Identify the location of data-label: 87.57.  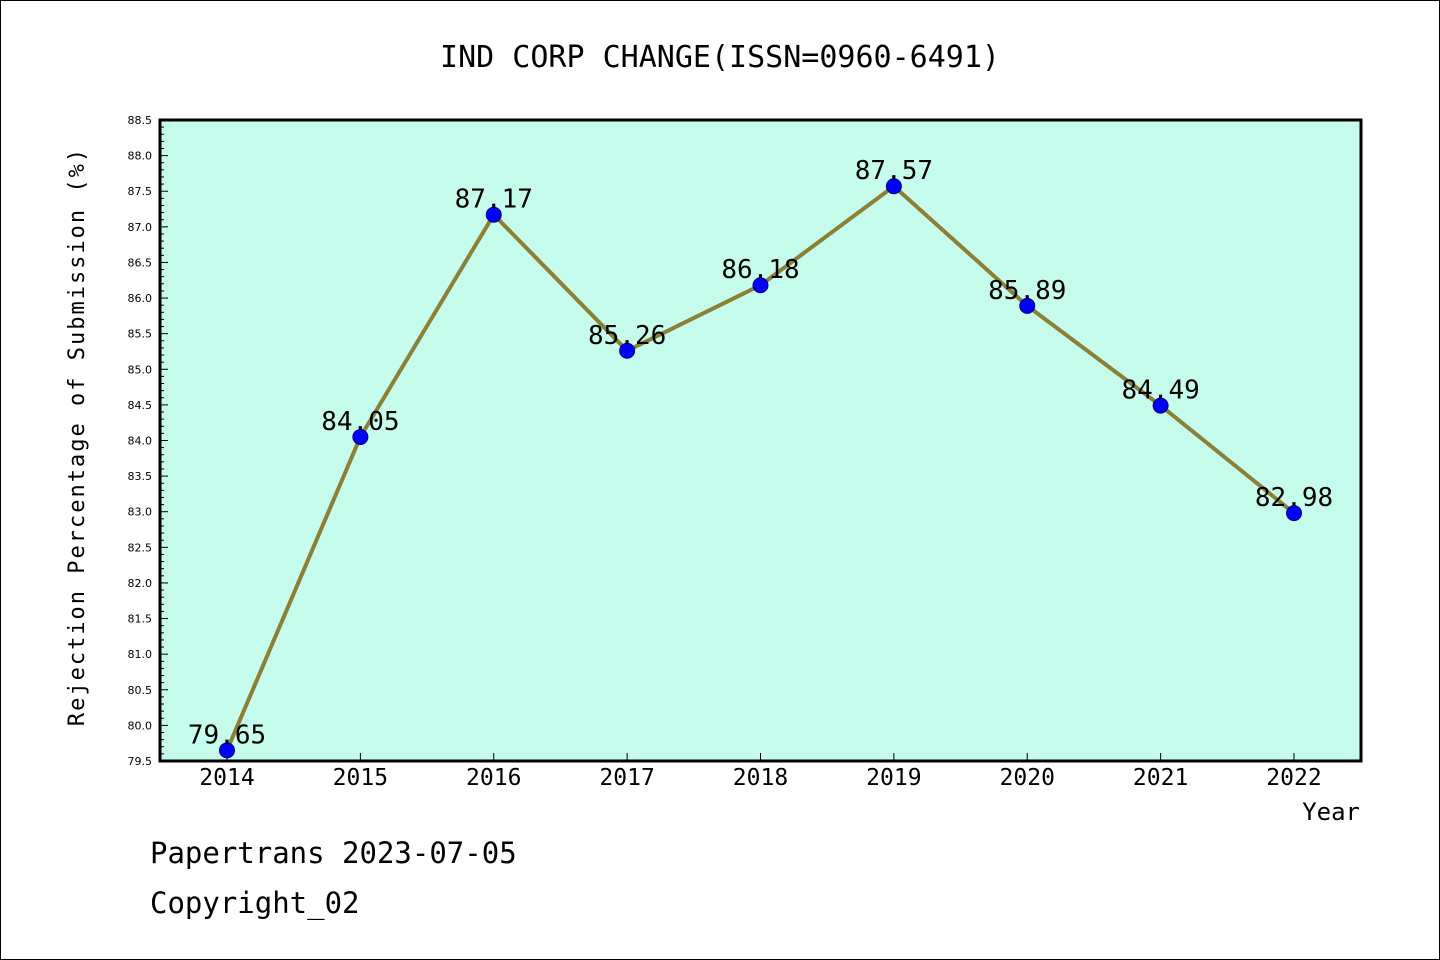
(894, 171).